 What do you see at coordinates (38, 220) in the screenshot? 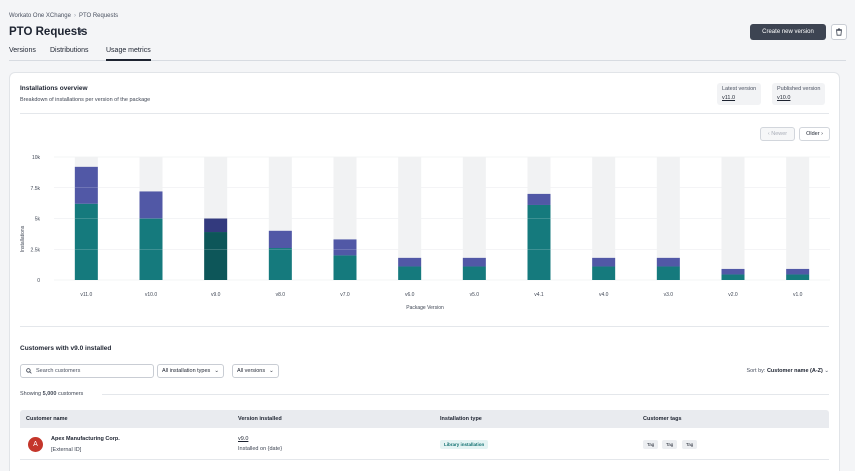
I see `y-tick-label: 5k` at bounding box center [38, 220].